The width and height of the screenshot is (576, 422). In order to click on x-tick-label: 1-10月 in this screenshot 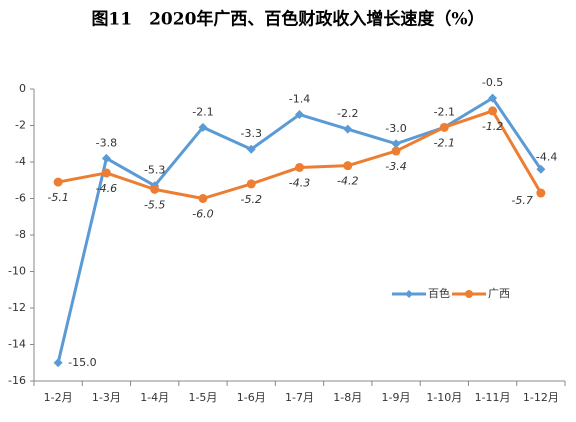, I will do `click(444, 397)`.